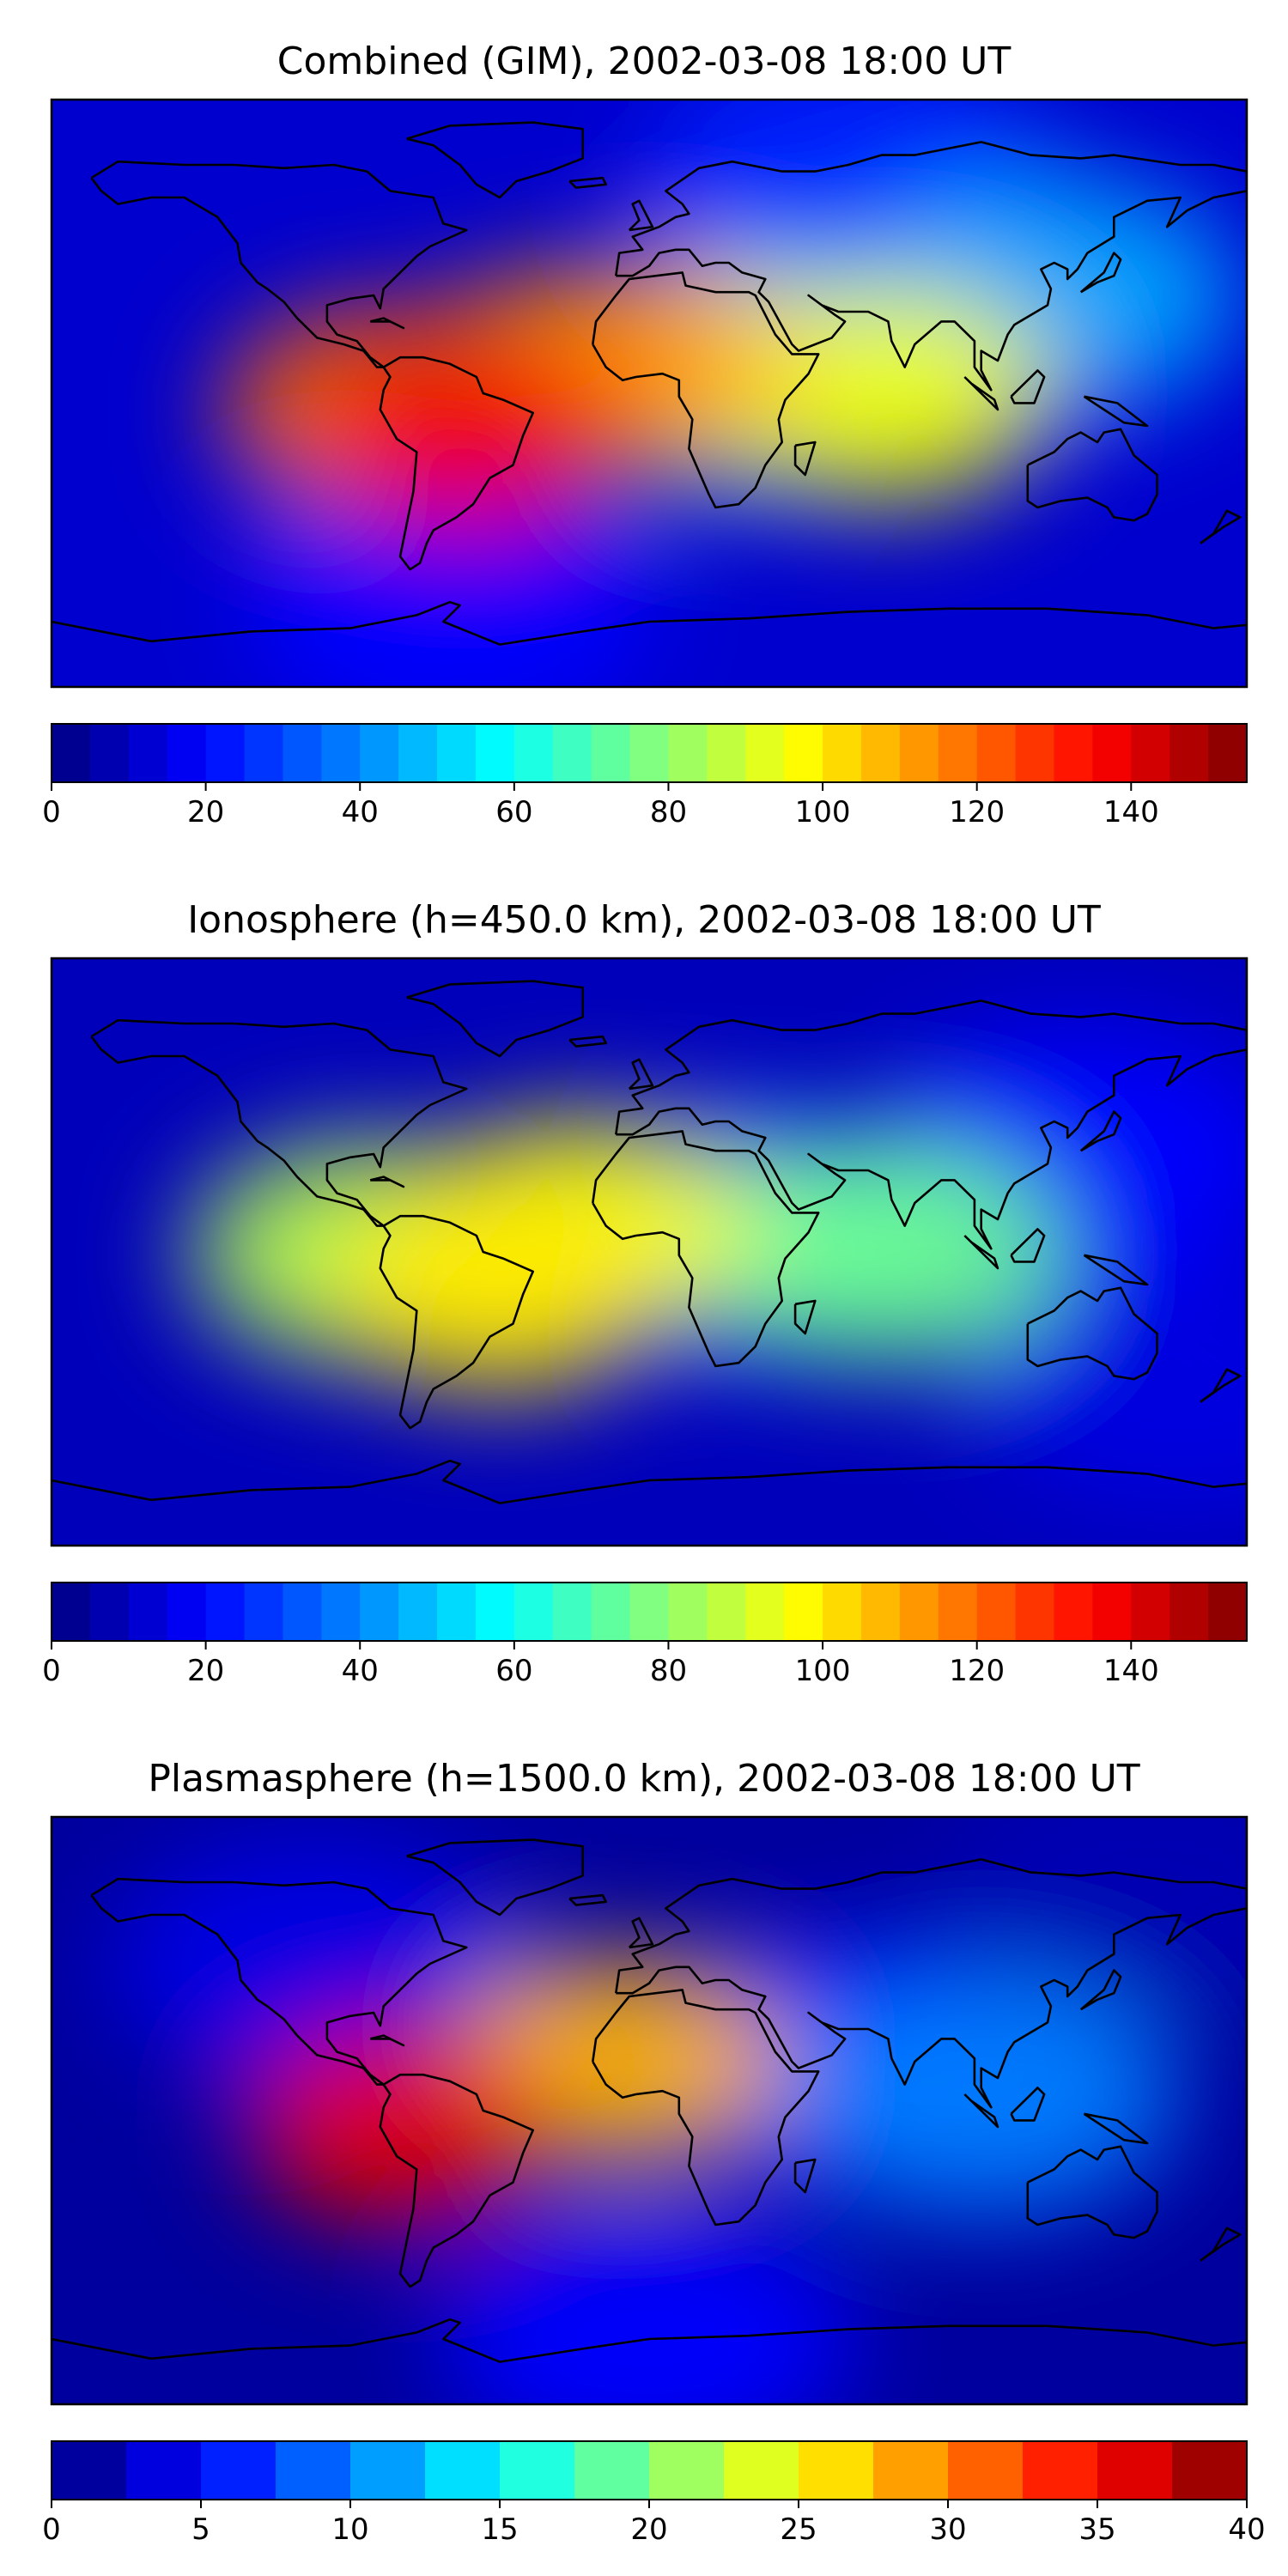  Describe the element at coordinates (799, 2529) in the screenshot. I see `colorbar-tick-label: 25` at that location.